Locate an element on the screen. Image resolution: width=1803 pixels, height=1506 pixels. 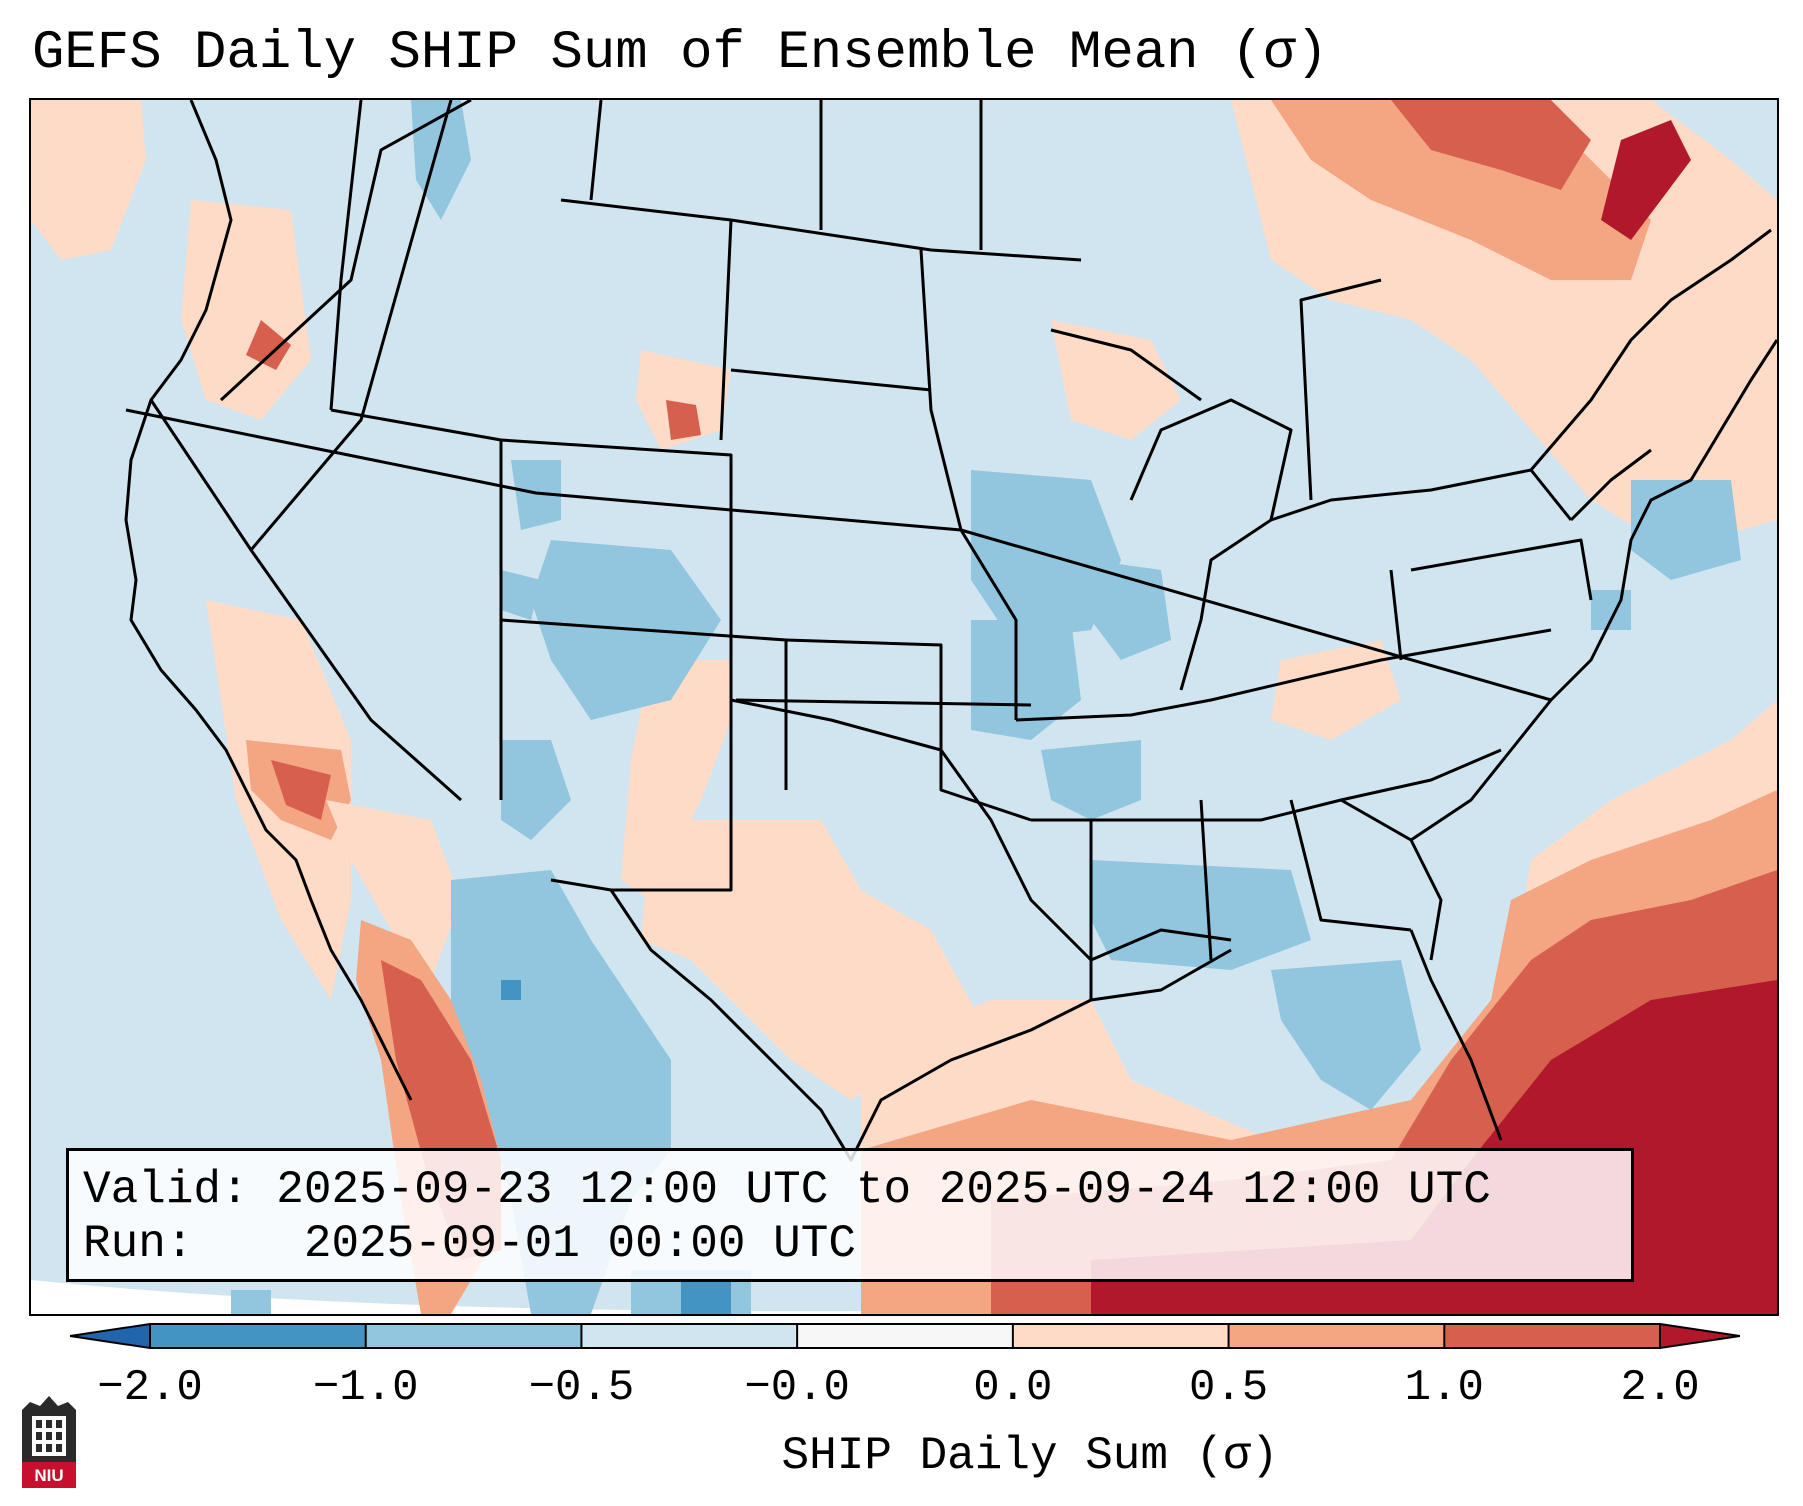
colorbar-tick-label: 1.0 is located at coordinates (1444, 1388).